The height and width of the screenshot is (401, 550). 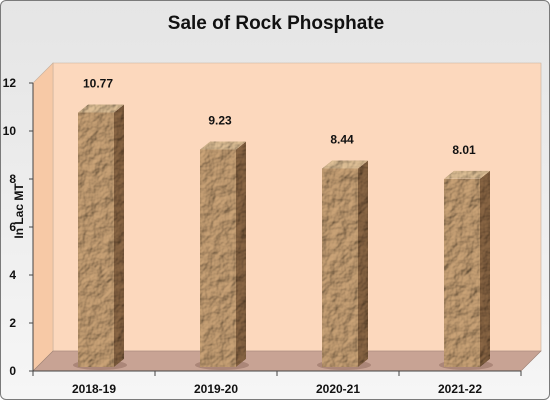 What do you see at coordinates (220, 120) in the screenshot?
I see `data-label: 9.23` at bounding box center [220, 120].